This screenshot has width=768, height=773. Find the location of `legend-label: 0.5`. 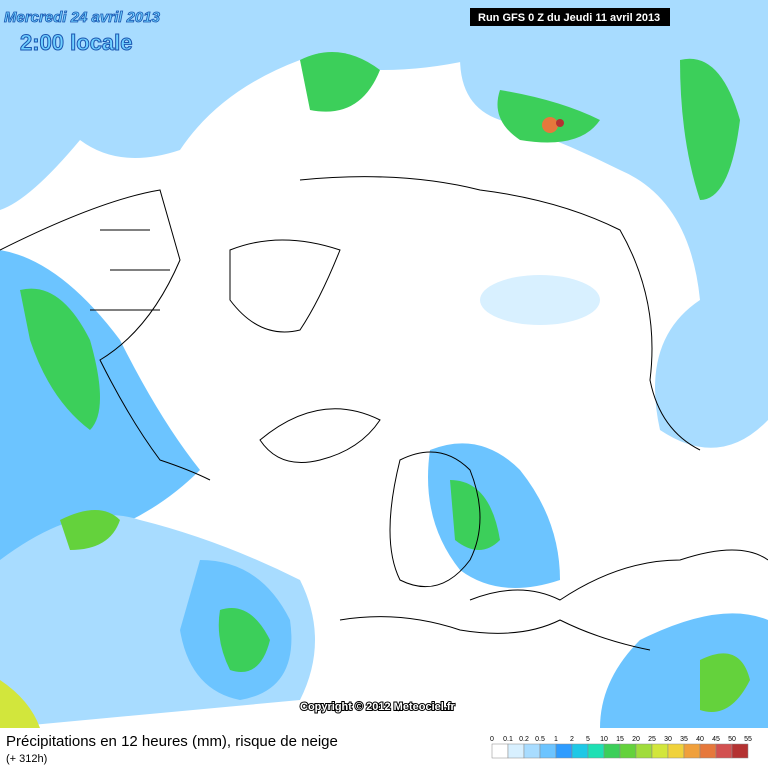

legend-label: 0.5 is located at coordinates (540, 739).